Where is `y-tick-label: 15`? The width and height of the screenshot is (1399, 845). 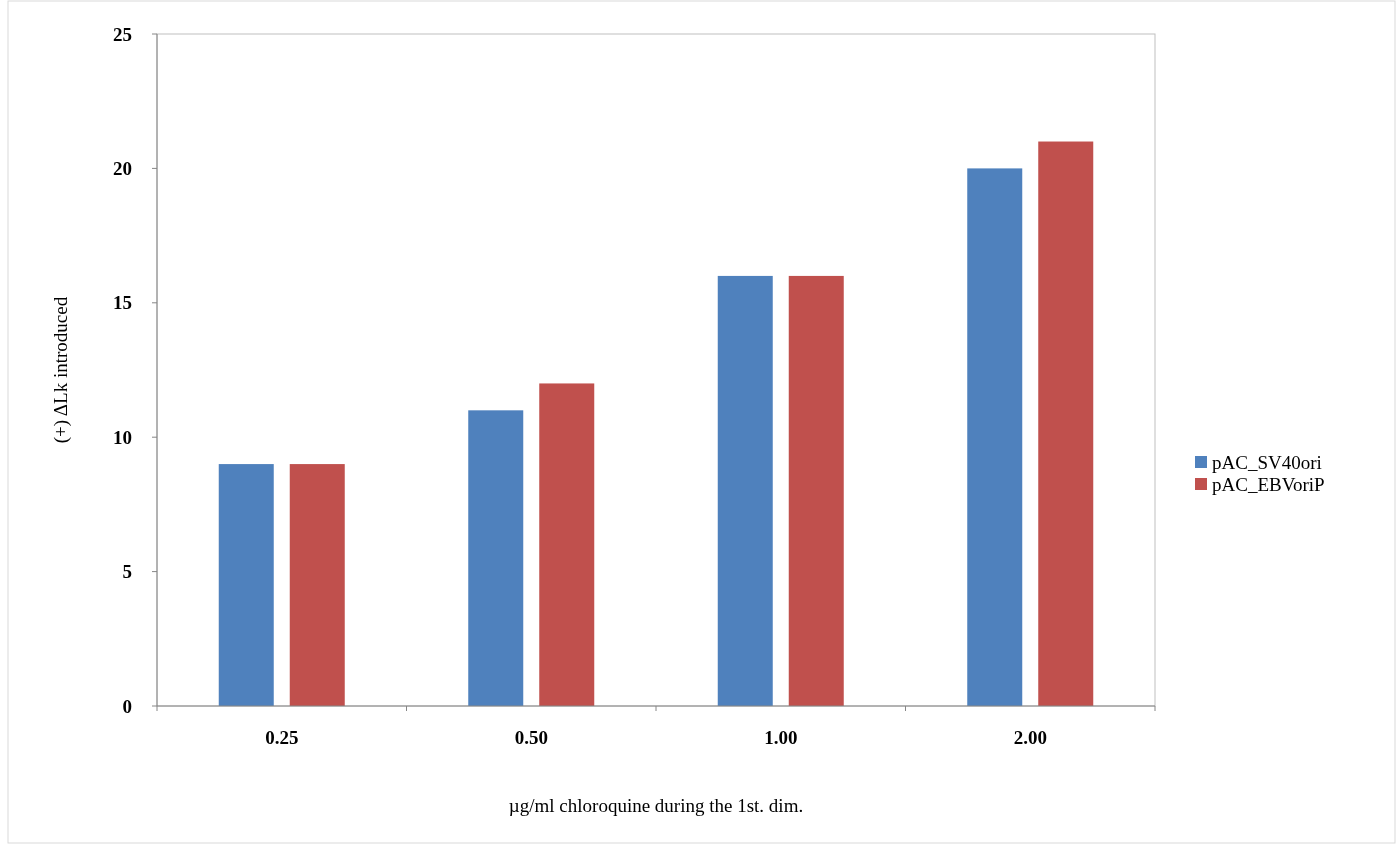 y-tick-label: 15 is located at coordinates (122, 303).